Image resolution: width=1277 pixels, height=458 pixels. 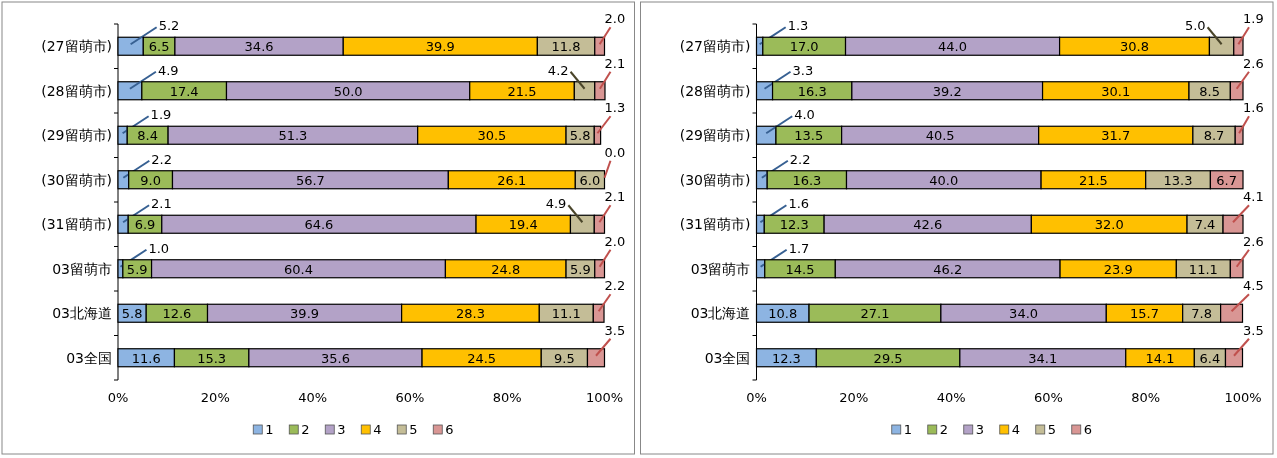 What do you see at coordinates (82, 313) in the screenshot?
I see `y-tick-label: 03北海道` at bounding box center [82, 313].